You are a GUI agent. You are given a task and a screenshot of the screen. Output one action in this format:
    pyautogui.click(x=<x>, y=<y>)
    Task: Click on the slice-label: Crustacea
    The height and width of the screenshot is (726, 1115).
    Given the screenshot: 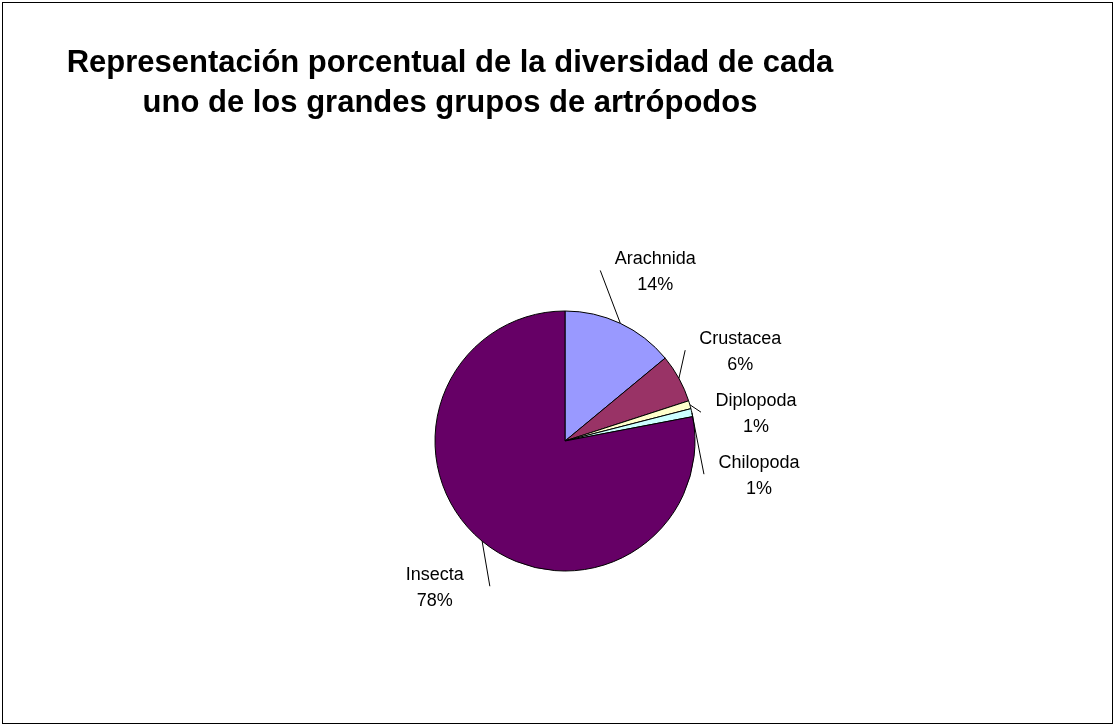 What is the action you would take?
    pyautogui.click(x=741, y=338)
    